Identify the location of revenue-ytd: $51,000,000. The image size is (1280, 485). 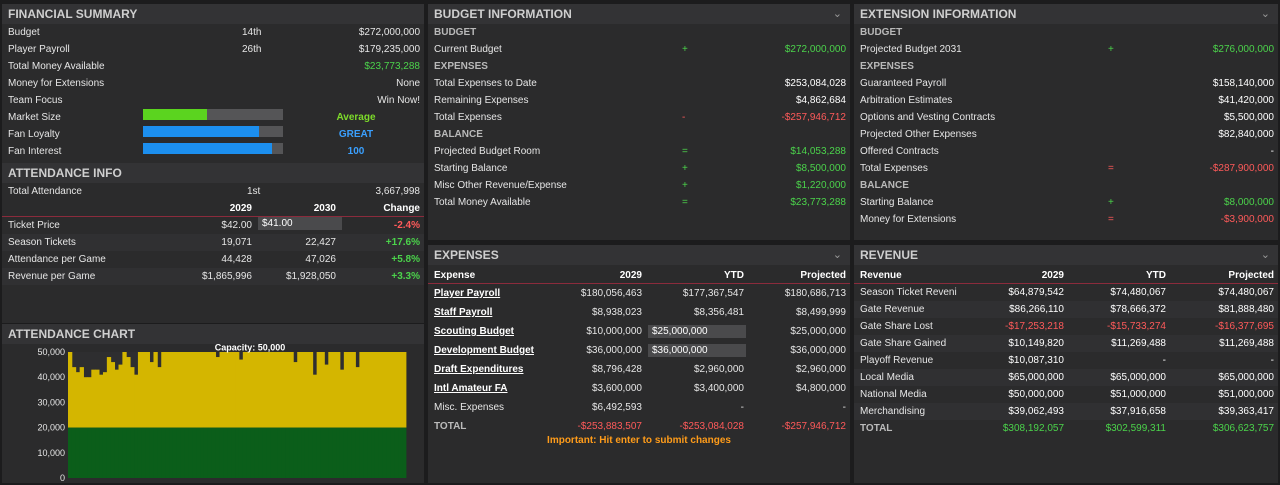
(1138, 394).